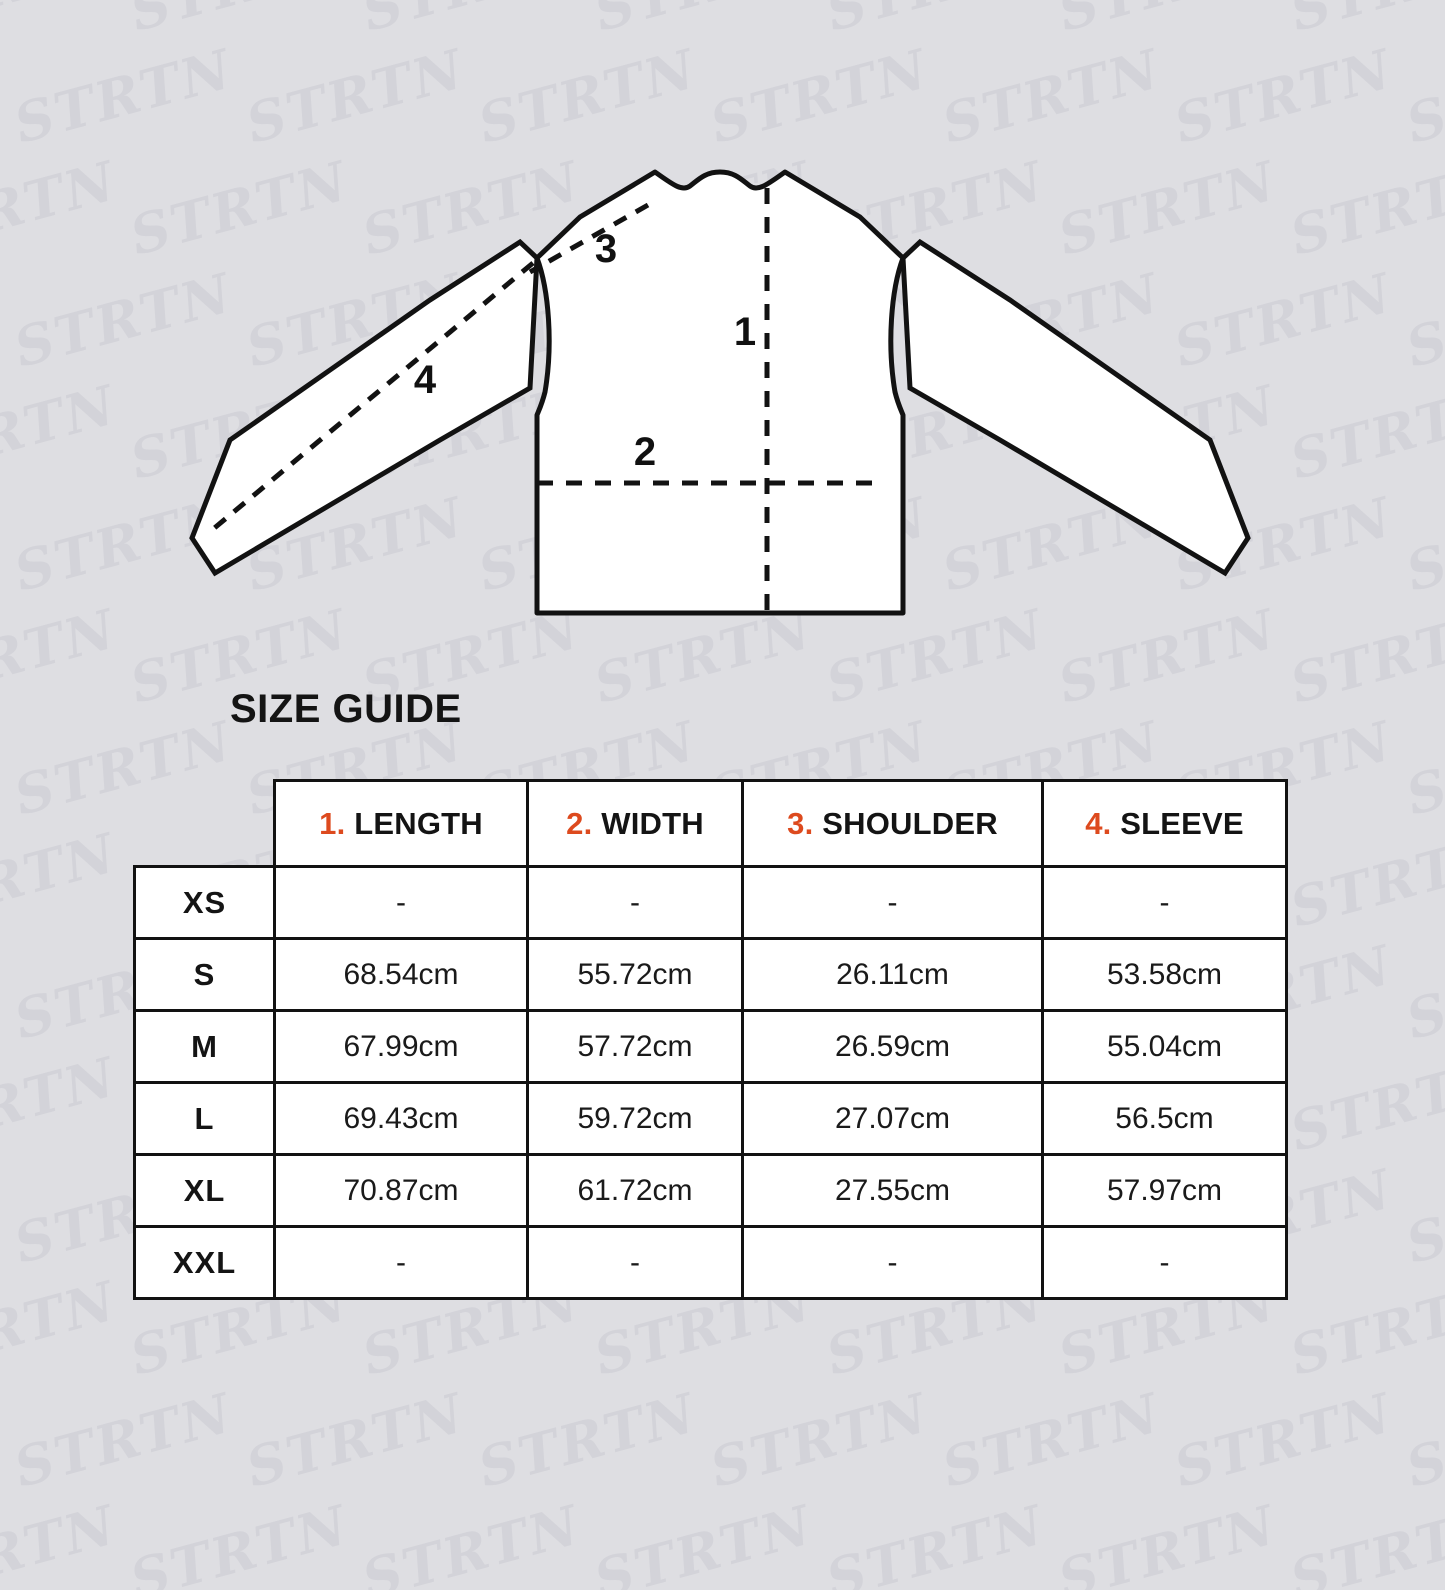 Image resolution: width=1445 pixels, height=1590 pixels. Describe the element at coordinates (892, 974) in the screenshot. I see `cell-s-shoulder: 26.11cm` at that location.